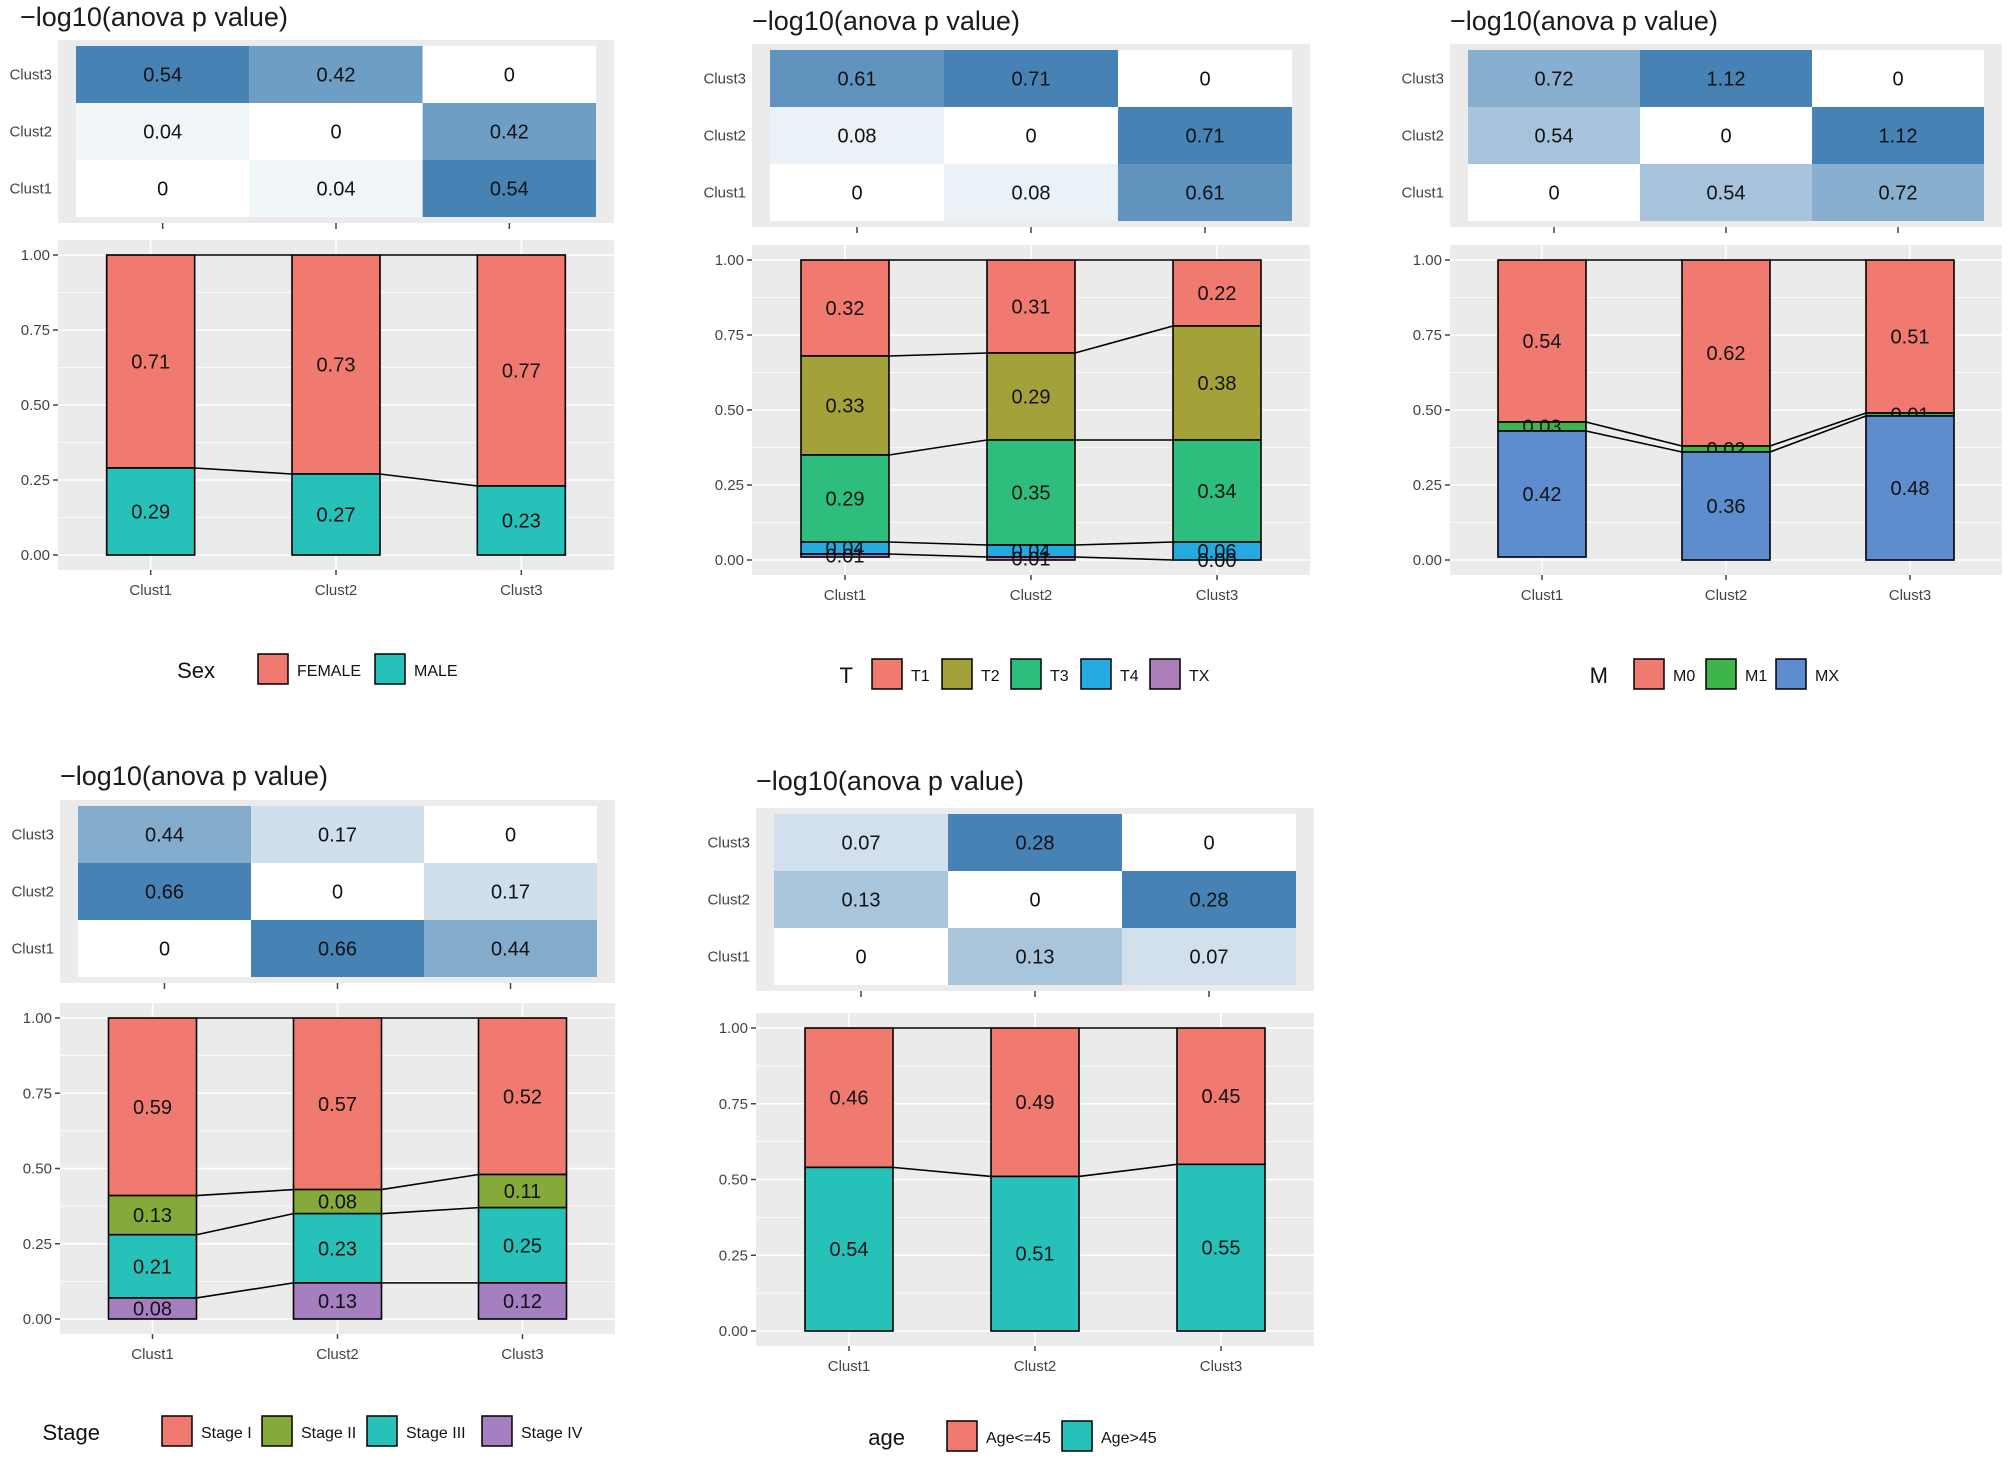 This screenshot has height=1463, width=2008. Describe the element at coordinates (920, 676) in the screenshot. I see `legend-label: T1` at that location.